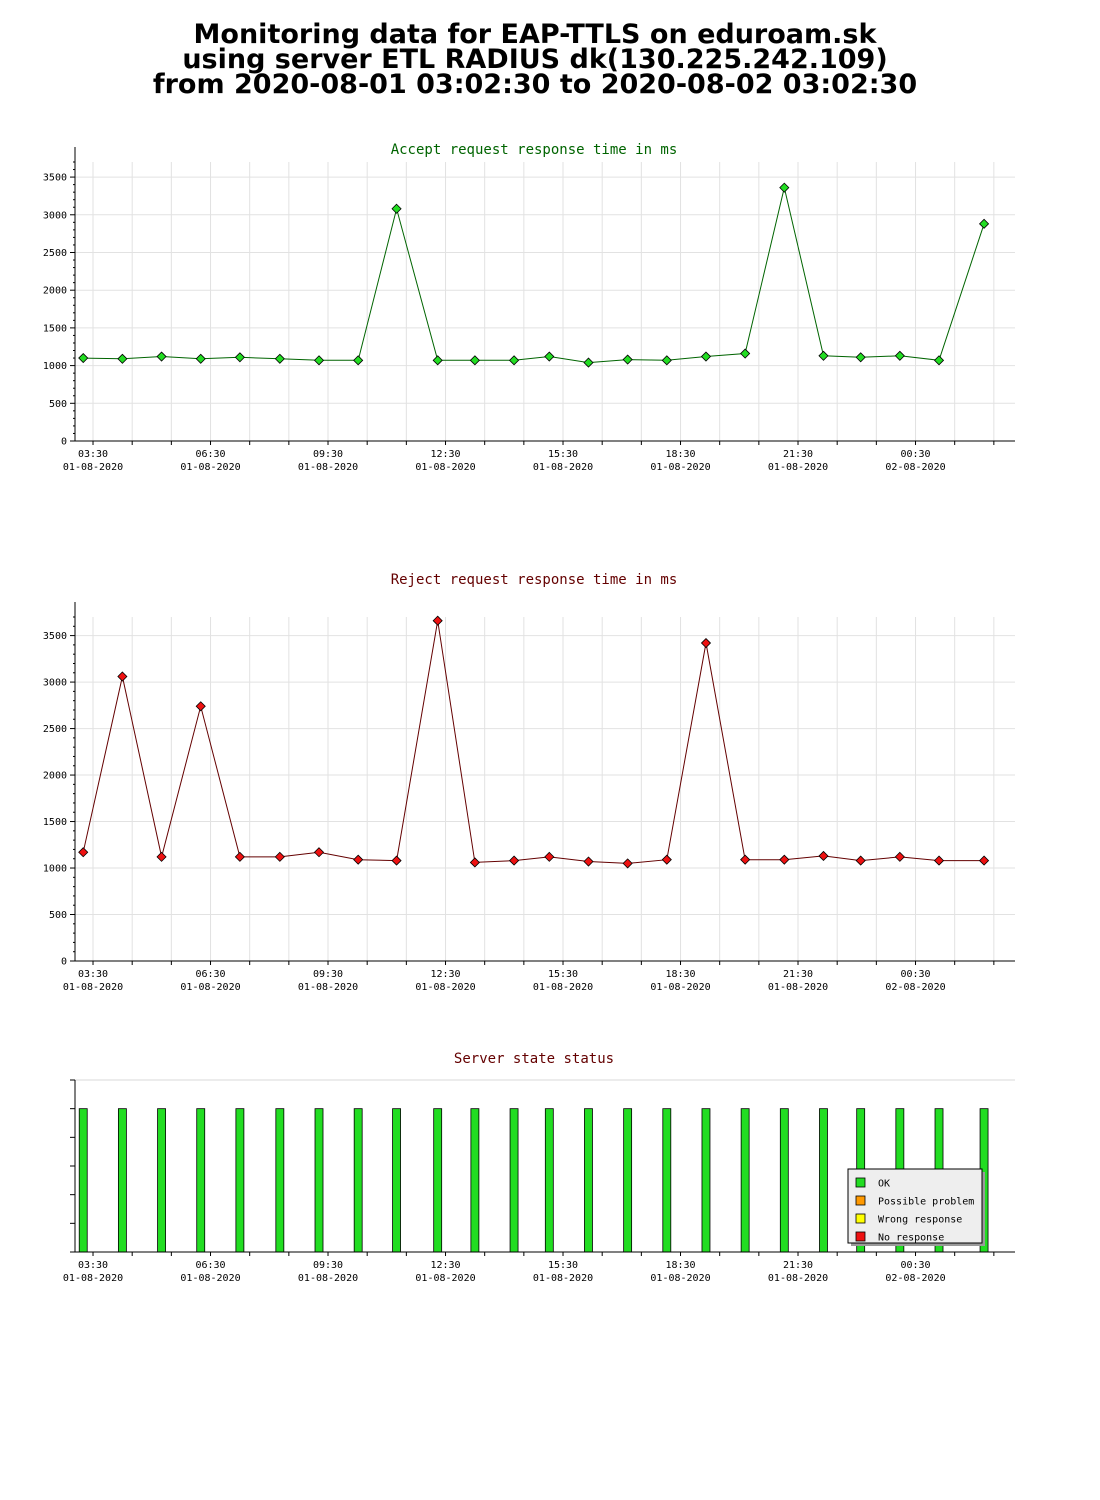 The image size is (1100, 1500). I want to click on x-tick-time: 21:30, so click(798, 974).